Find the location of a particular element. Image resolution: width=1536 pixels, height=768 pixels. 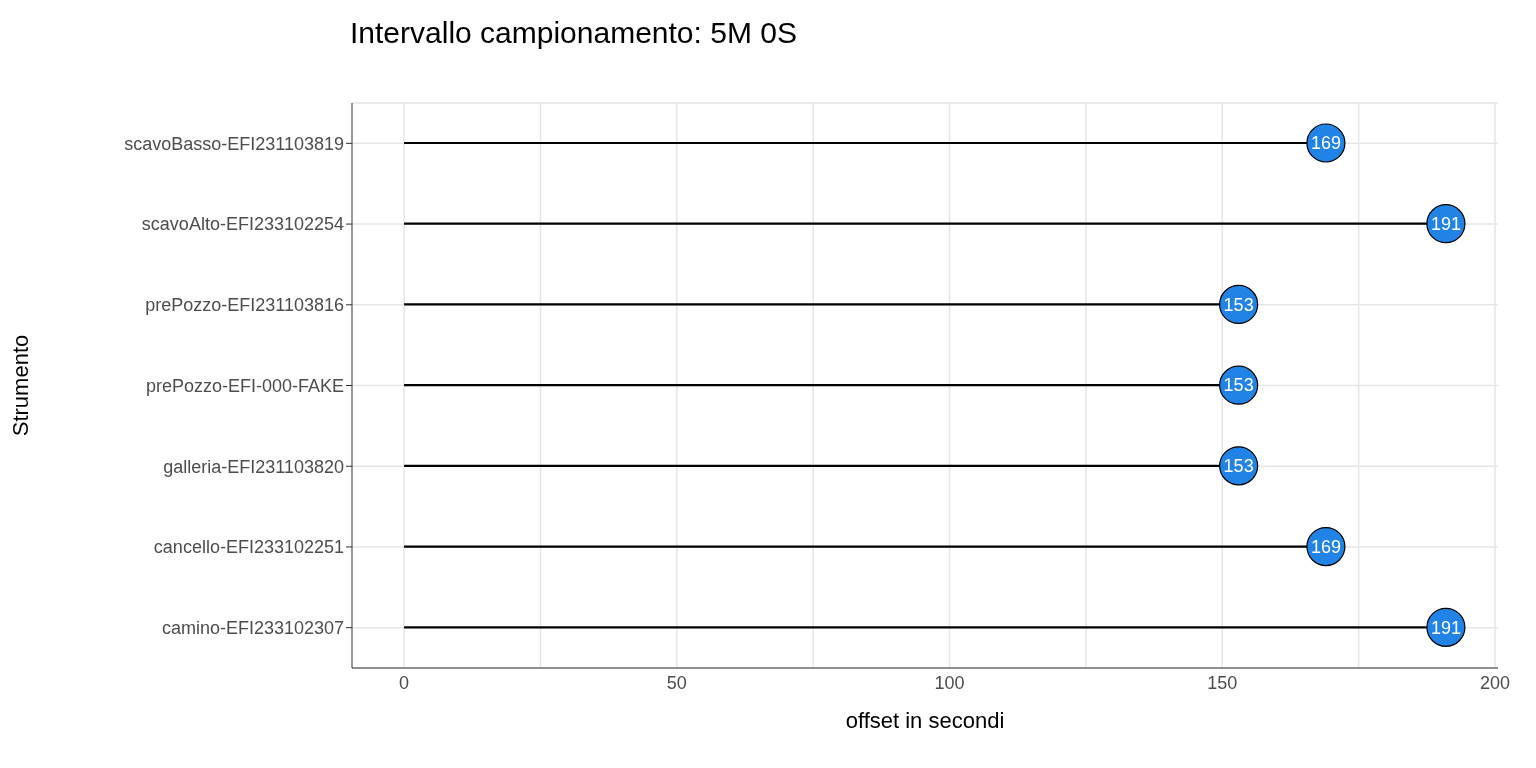

y-tick-label: scavoAlto-EFI233102254 is located at coordinates (242, 224).